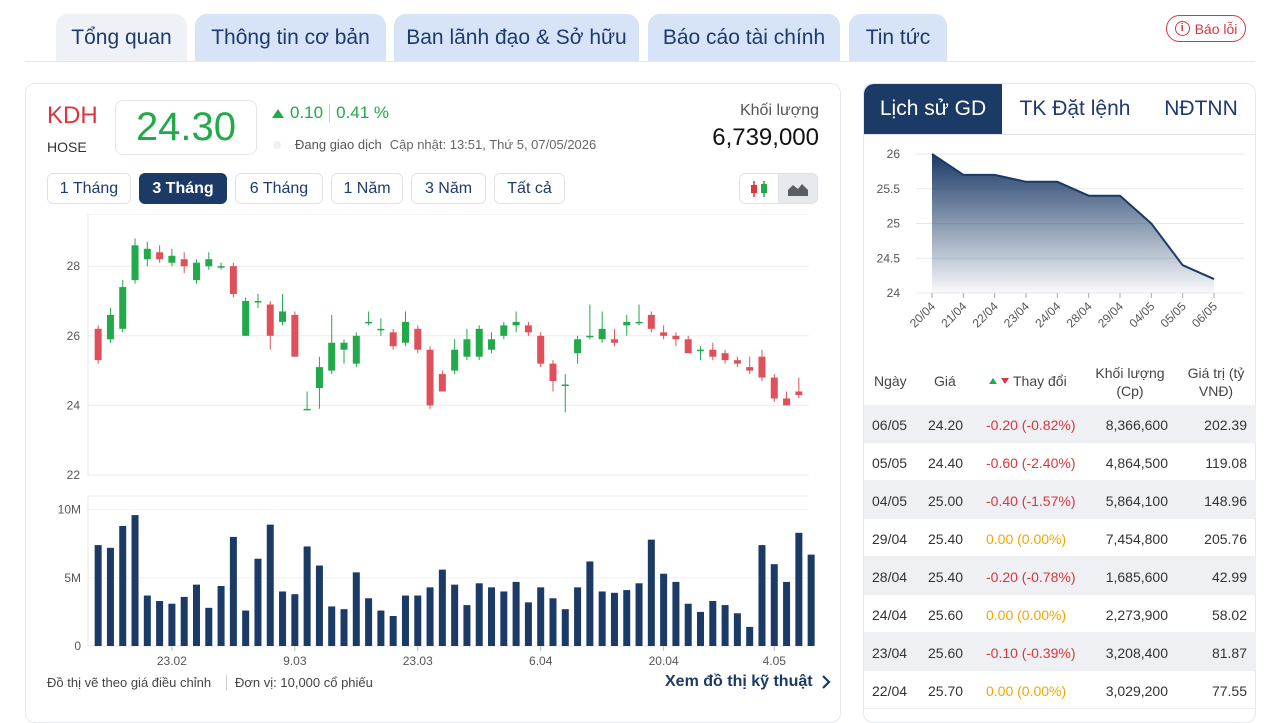  Describe the element at coordinates (664, 661) in the screenshot. I see `x-tick-label: 20.04` at that location.